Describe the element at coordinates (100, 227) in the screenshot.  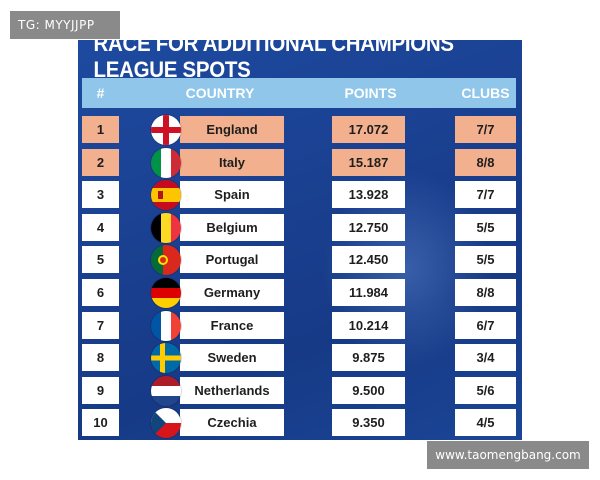
I see `rank-cell: 4` at that location.